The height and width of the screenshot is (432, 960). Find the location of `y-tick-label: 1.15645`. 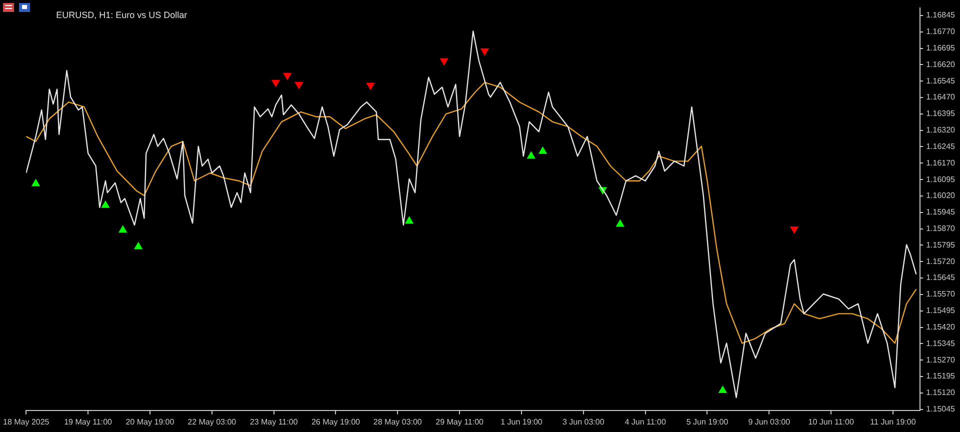

y-tick-label: 1.15645 is located at coordinates (941, 277).